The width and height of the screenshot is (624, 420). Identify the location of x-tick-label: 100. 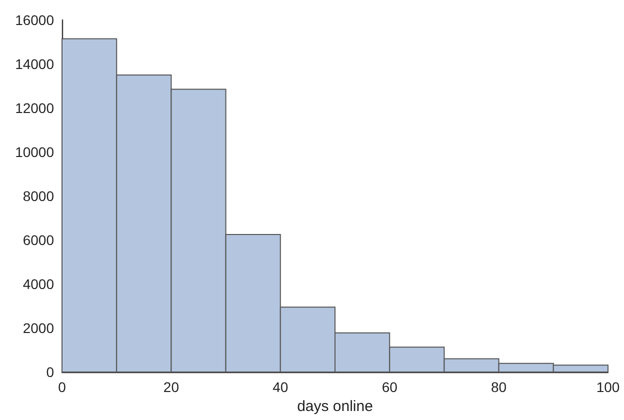
(608, 387).